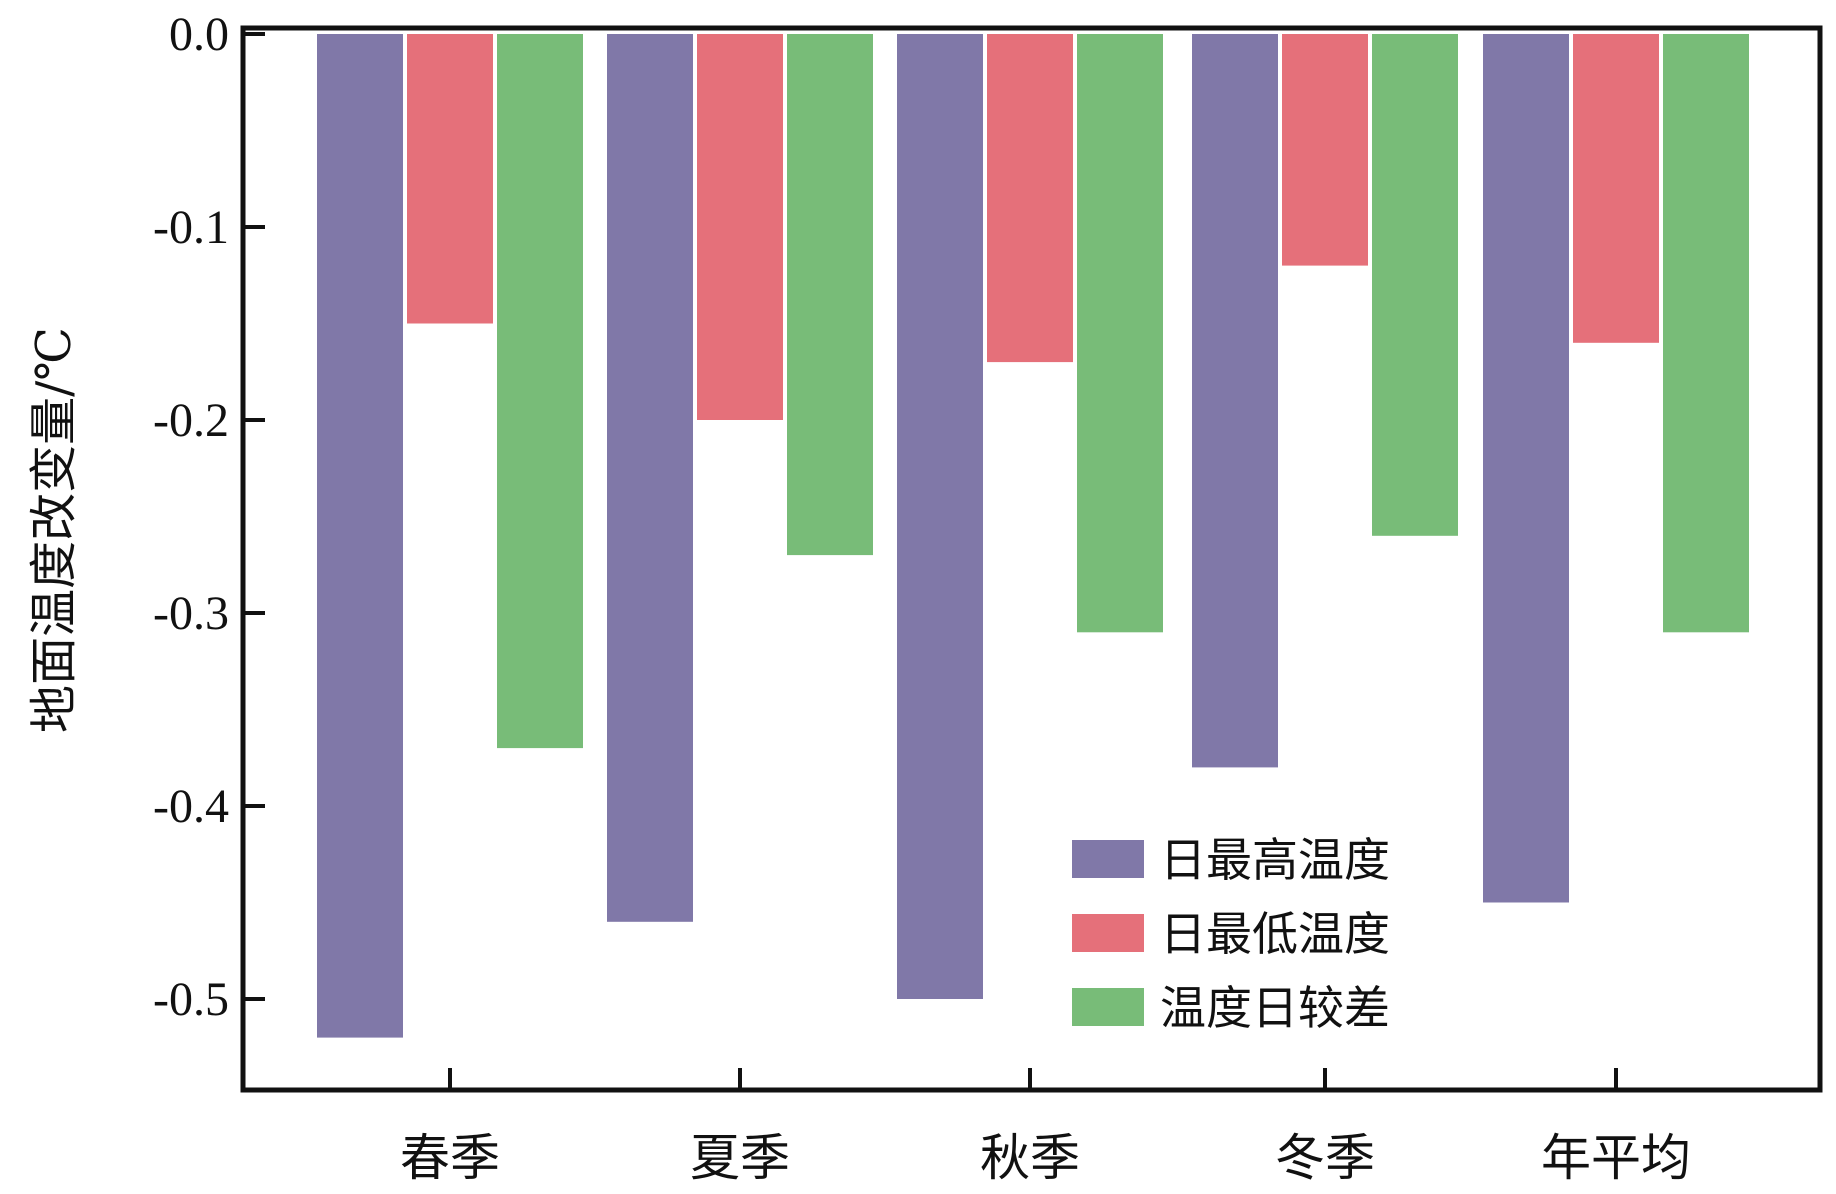 This screenshot has height=1194, width=1836. What do you see at coordinates (450, 1158) in the screenshot?
I see `x-category-label: 春季` at bounding box center [450, 1158].